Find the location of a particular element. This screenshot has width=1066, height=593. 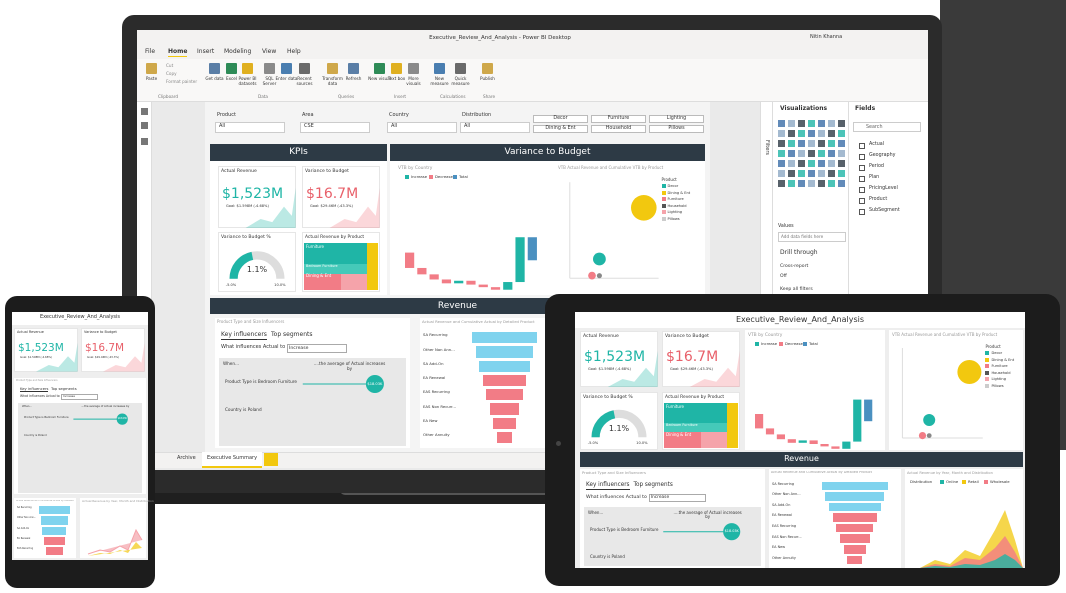

legend-item: Household is located at coordinates (674, 205).